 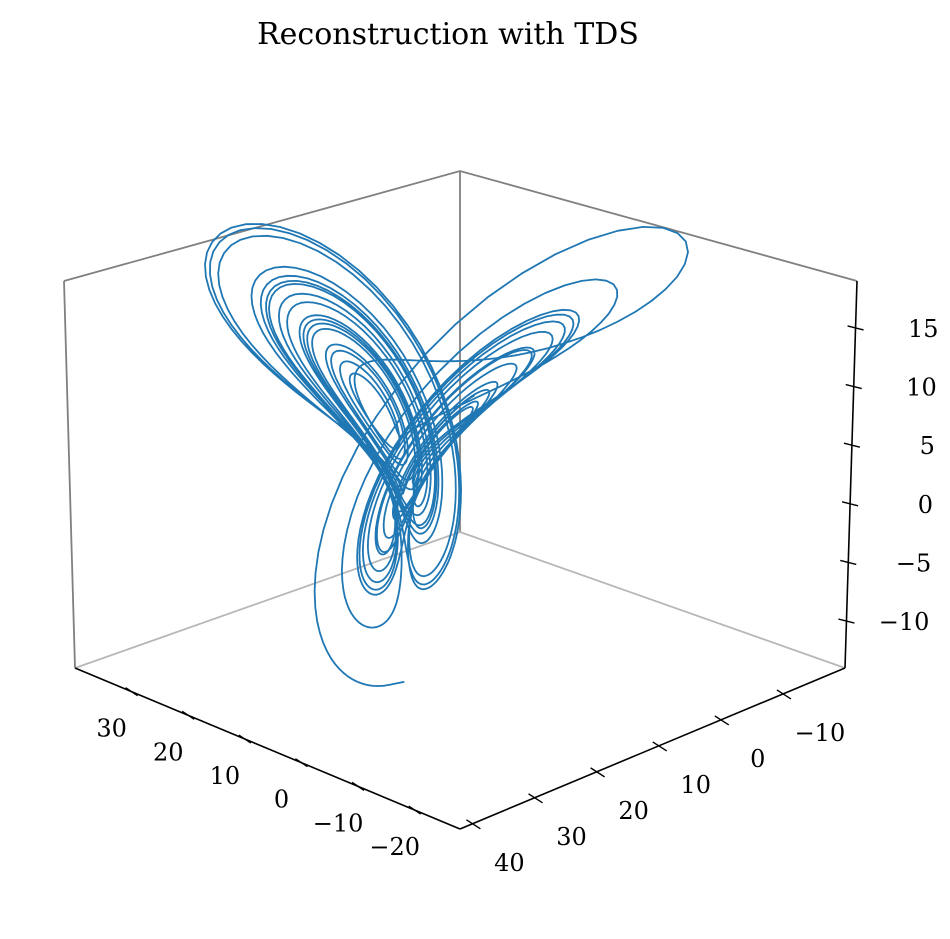 I want to click on y-tick-label: −10, so click(x=820, y=733).